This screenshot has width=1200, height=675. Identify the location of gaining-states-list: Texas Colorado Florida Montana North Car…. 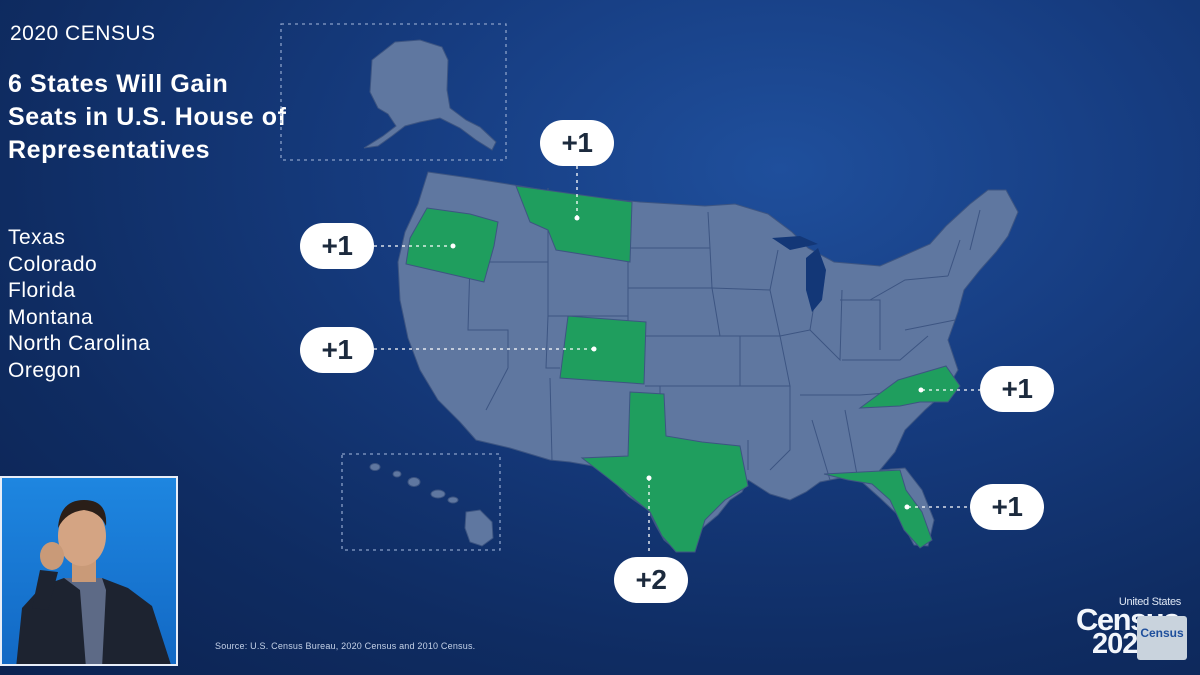
(79, 304).